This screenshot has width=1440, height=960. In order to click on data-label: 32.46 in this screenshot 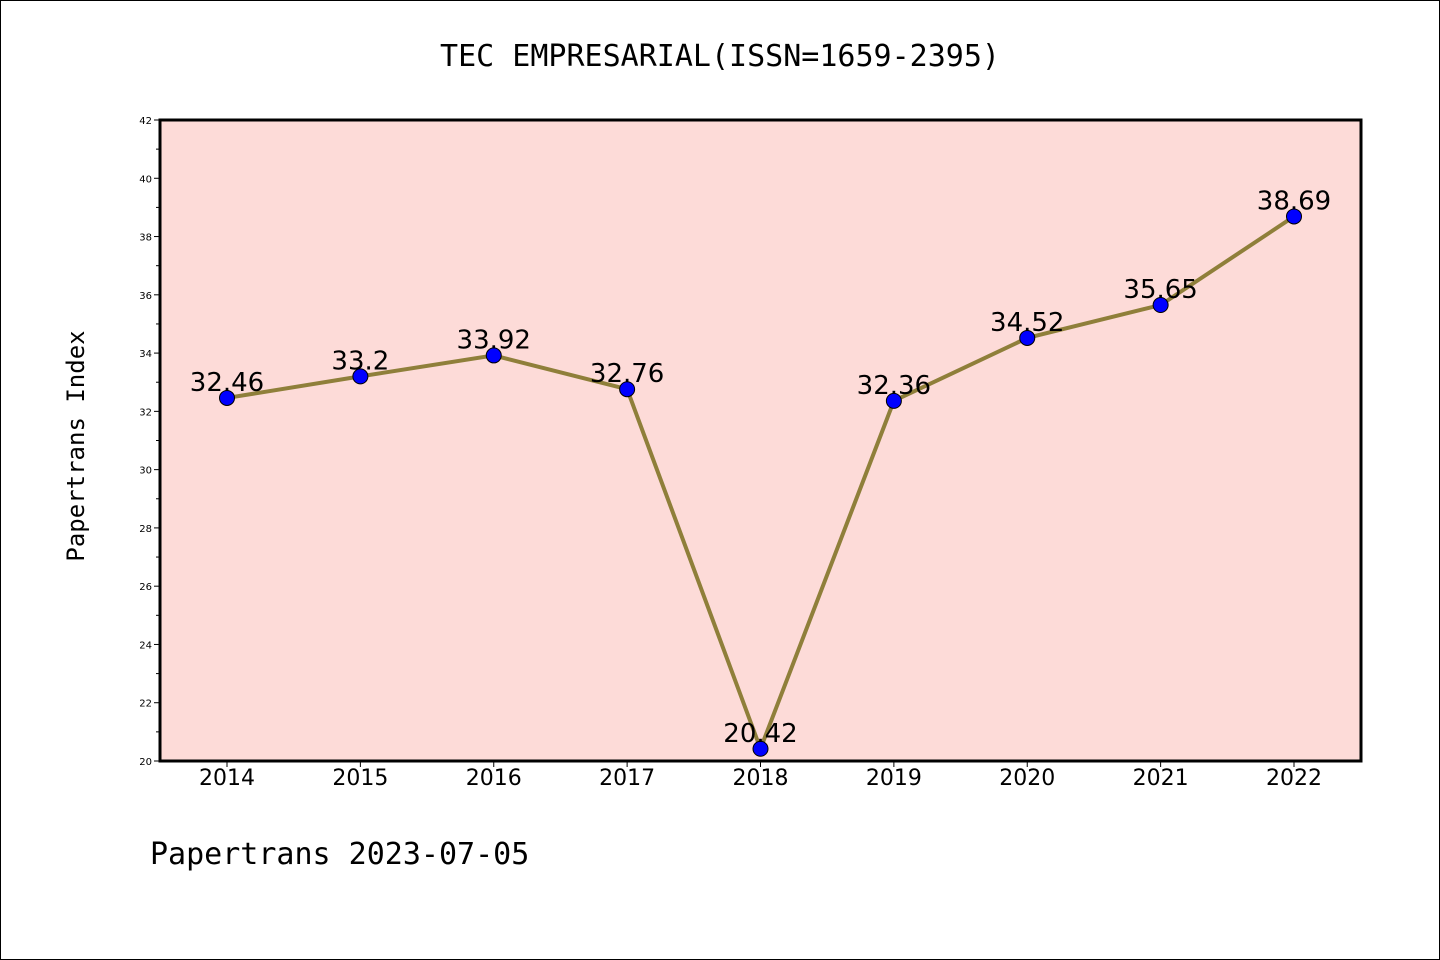, I will do `click(227, 383)`.